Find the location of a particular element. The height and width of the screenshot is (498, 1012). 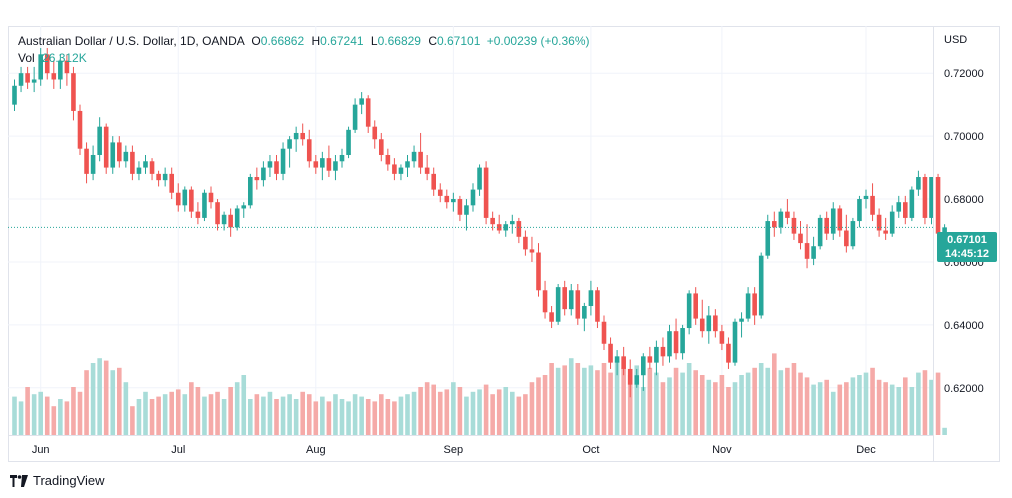

axis-currency-label: USD is located at coordinates (956, 40).